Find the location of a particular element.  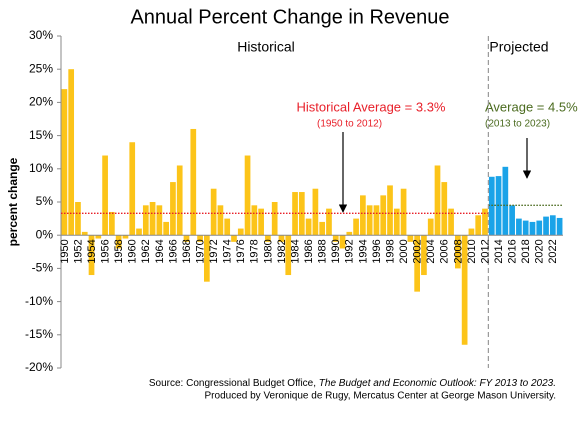

x-tick-label: 1966 is located at coordinates (173, 251).